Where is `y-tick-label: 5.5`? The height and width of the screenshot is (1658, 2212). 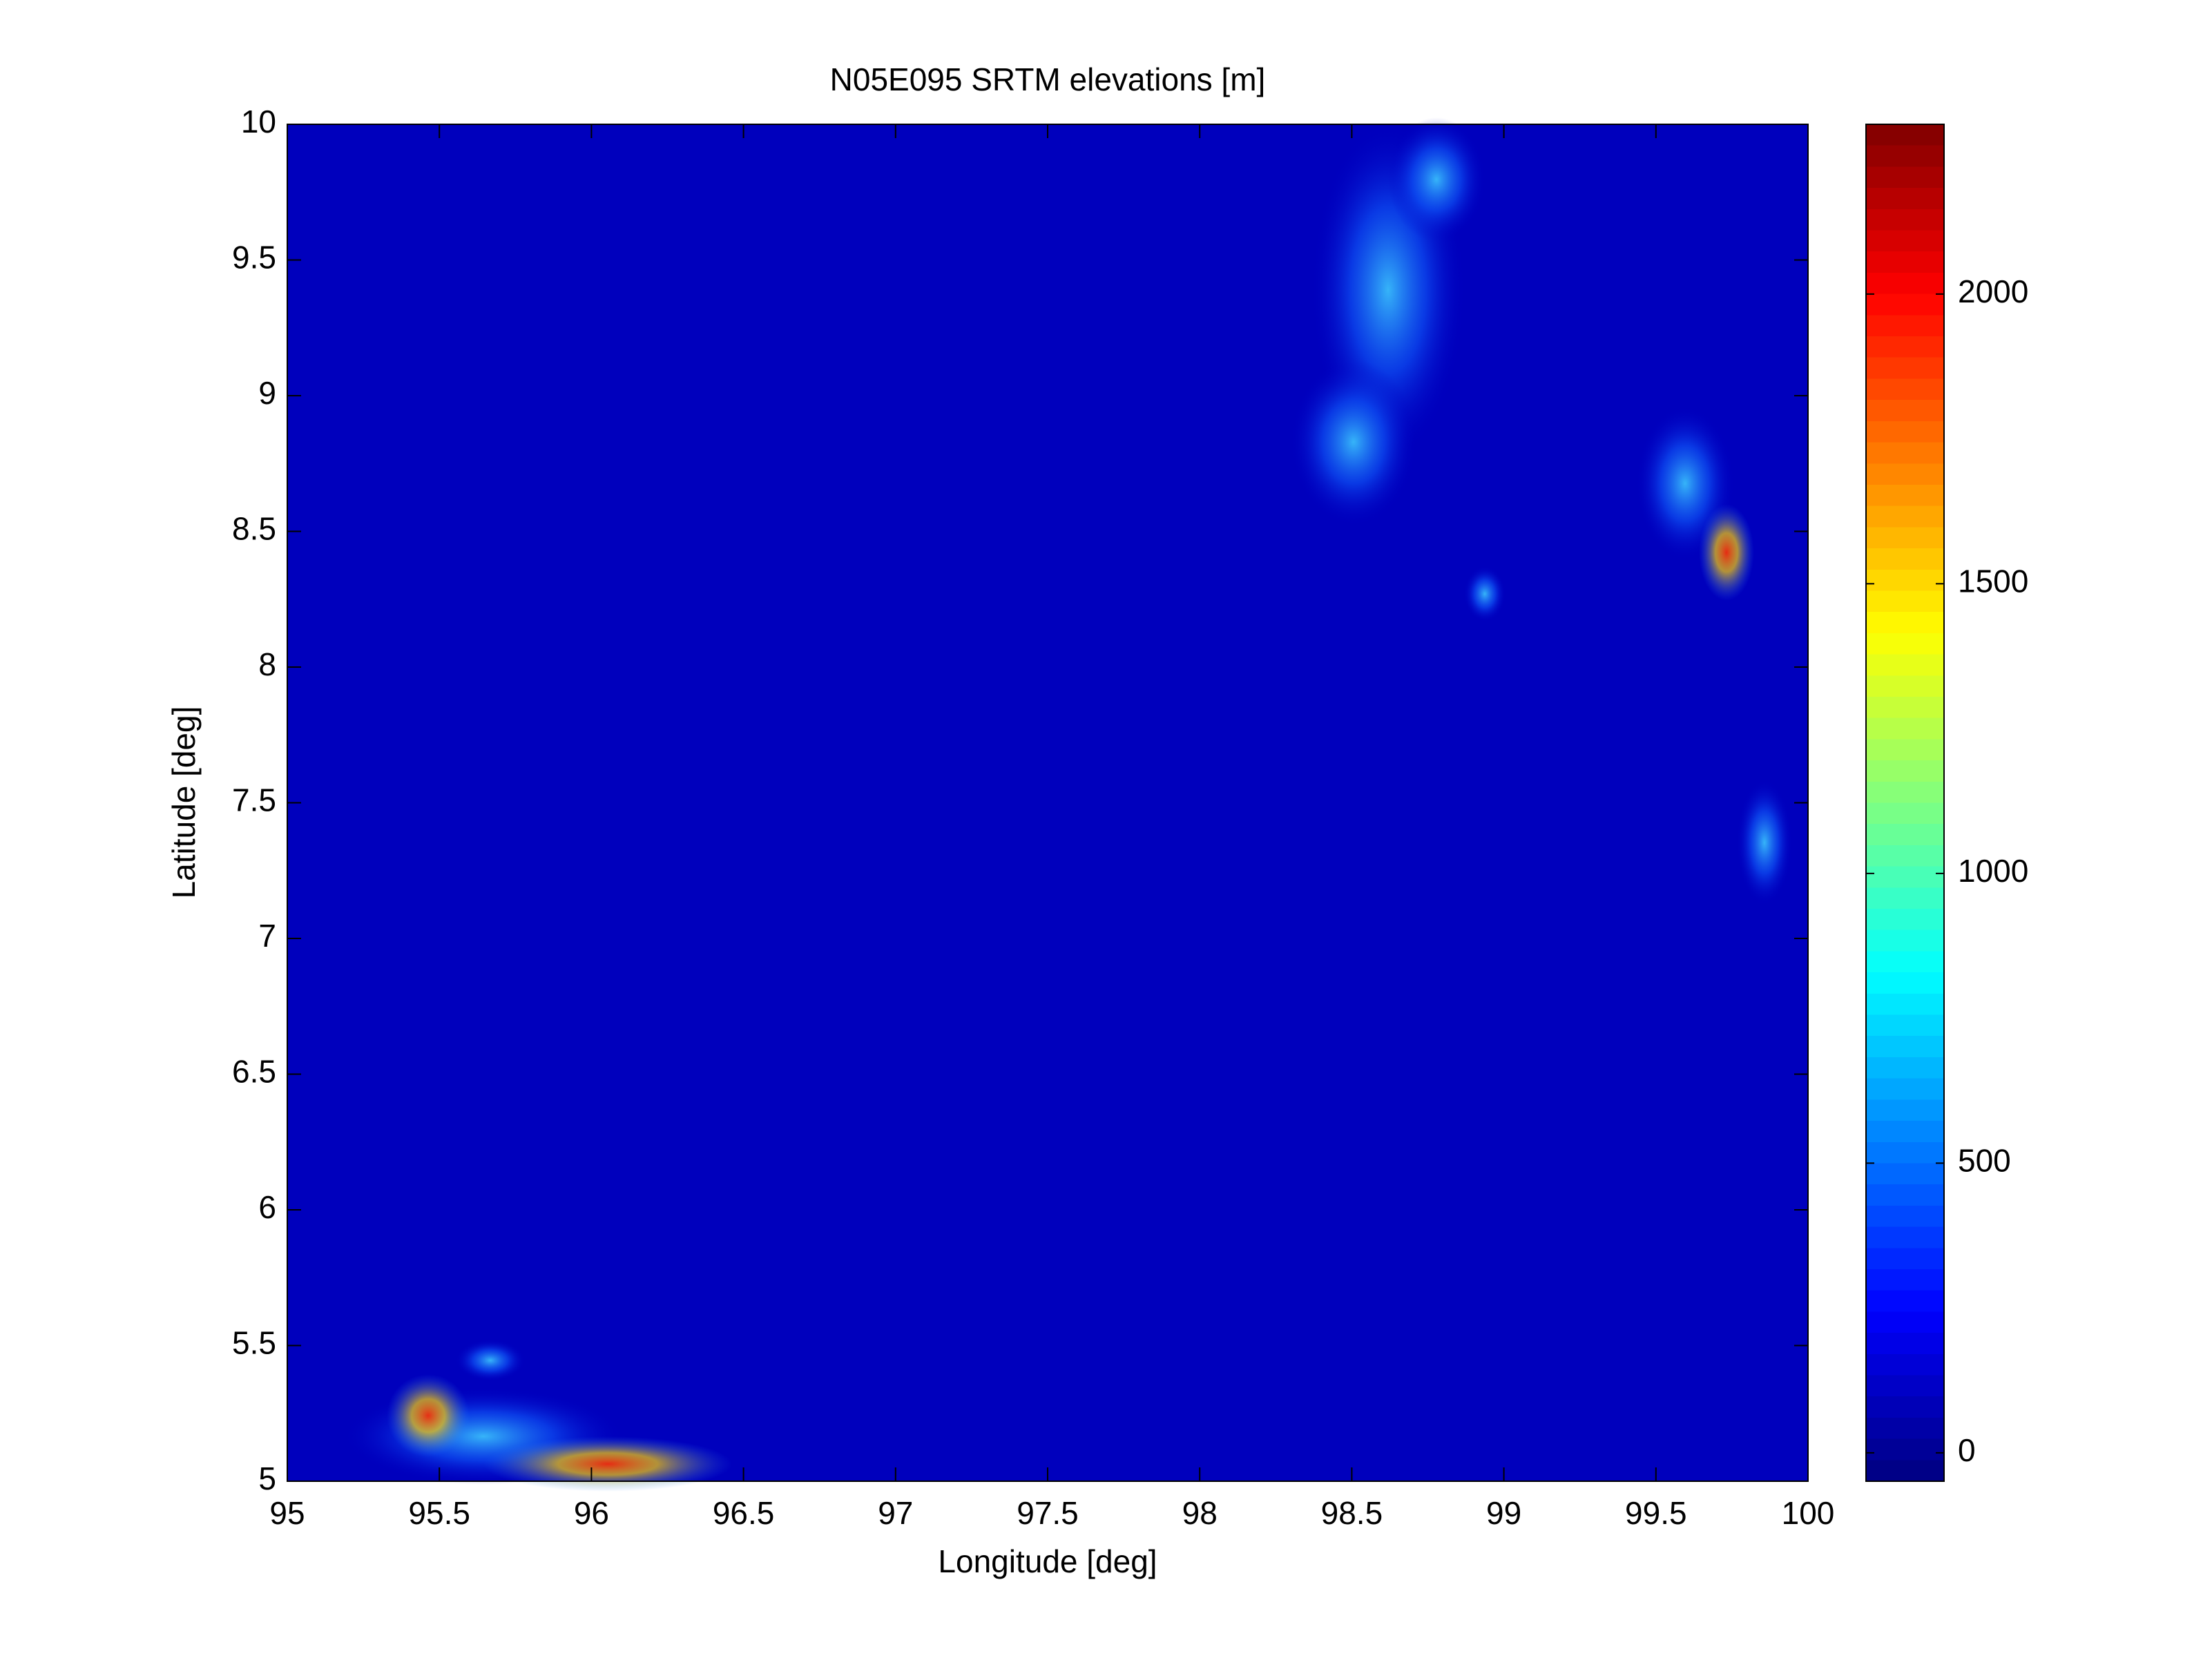 y-tick-label: 5.5 is located at coordinates (254, 1343).